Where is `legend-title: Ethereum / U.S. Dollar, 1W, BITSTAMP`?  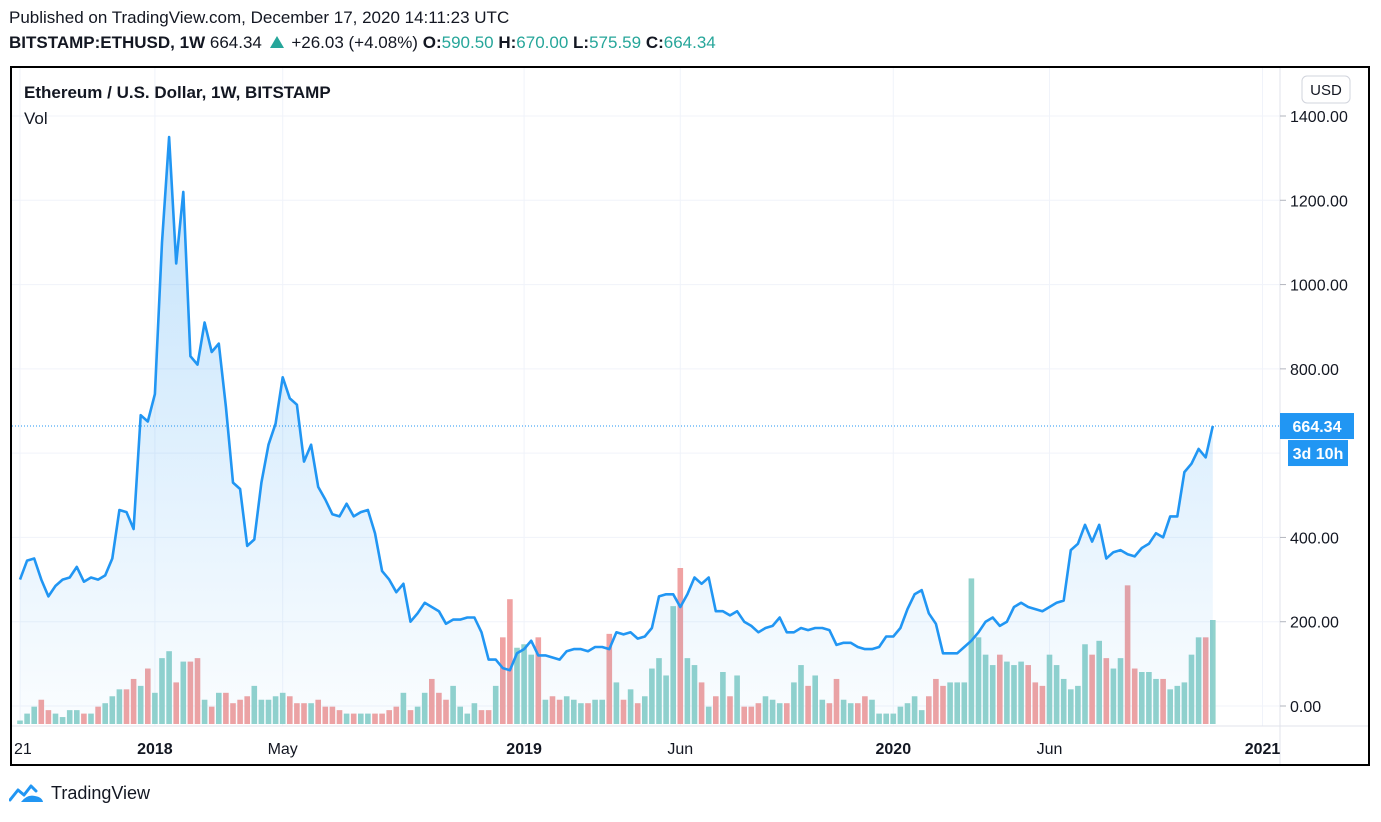 legend-title: Ethereum / U.S. Dollar, 1W, BITSTAMP is located at coordinates (177, 92).